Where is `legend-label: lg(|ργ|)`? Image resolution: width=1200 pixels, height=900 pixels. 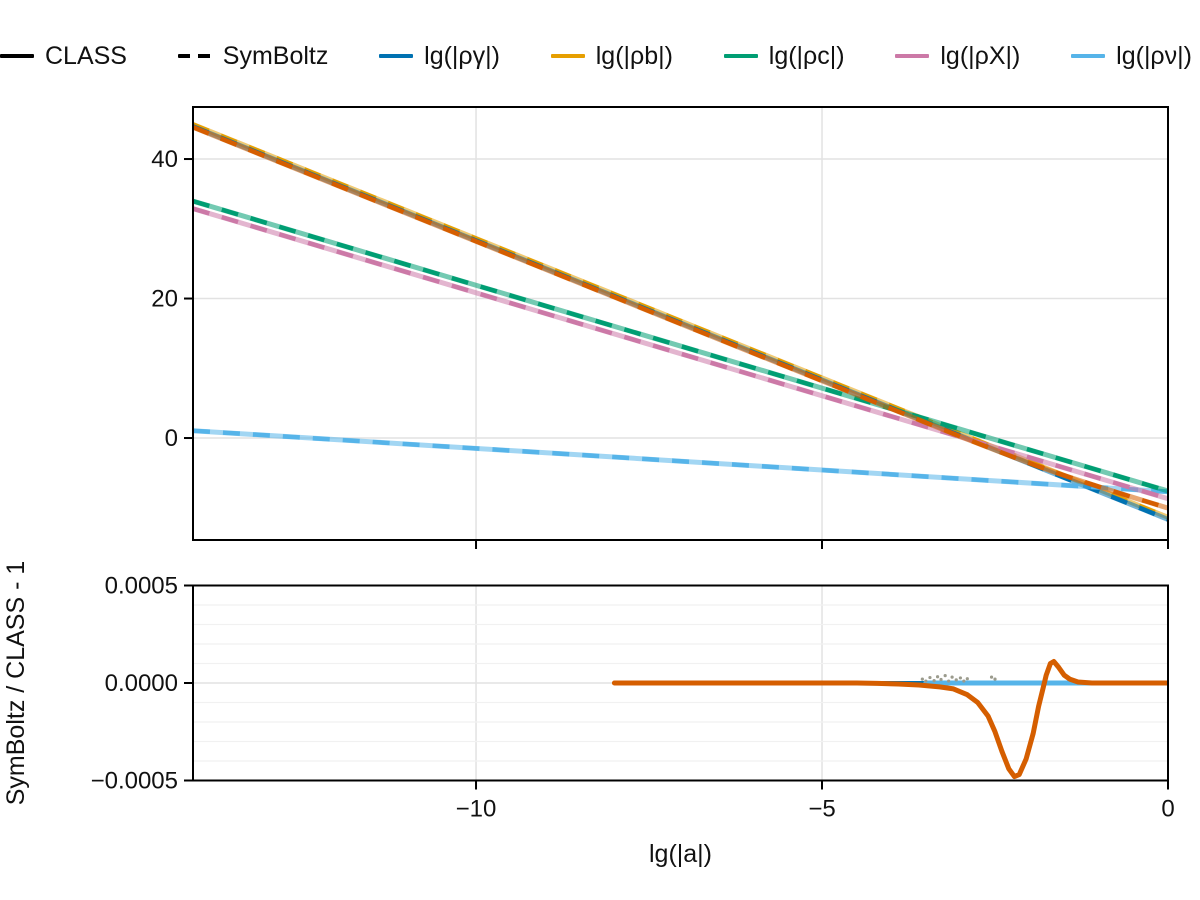
legend-label: lg(|ργ|) is located at coordinates (462, 55).